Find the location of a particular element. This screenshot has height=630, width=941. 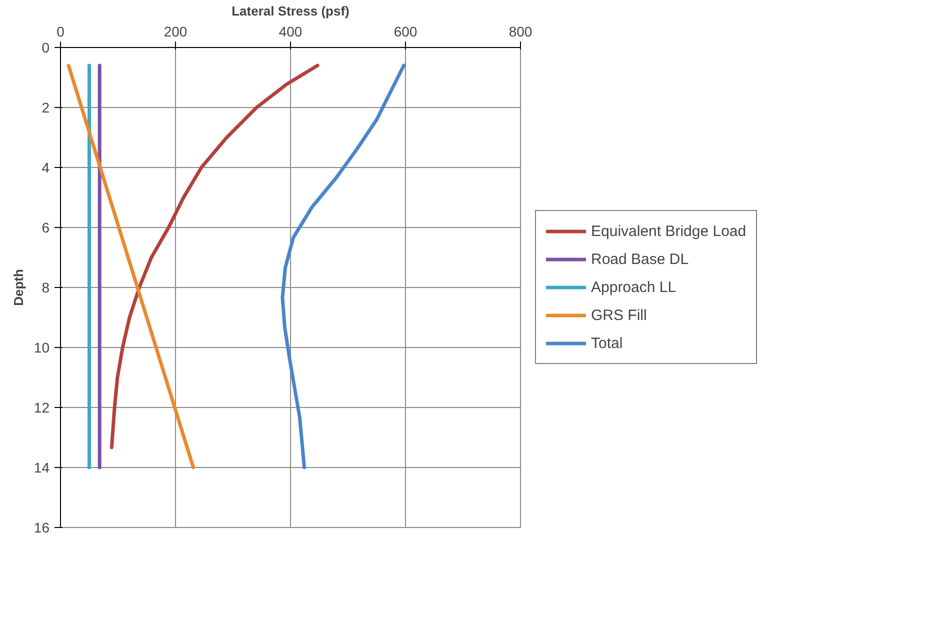

y-tick-label: 10 is located at coordinates (42, 348).